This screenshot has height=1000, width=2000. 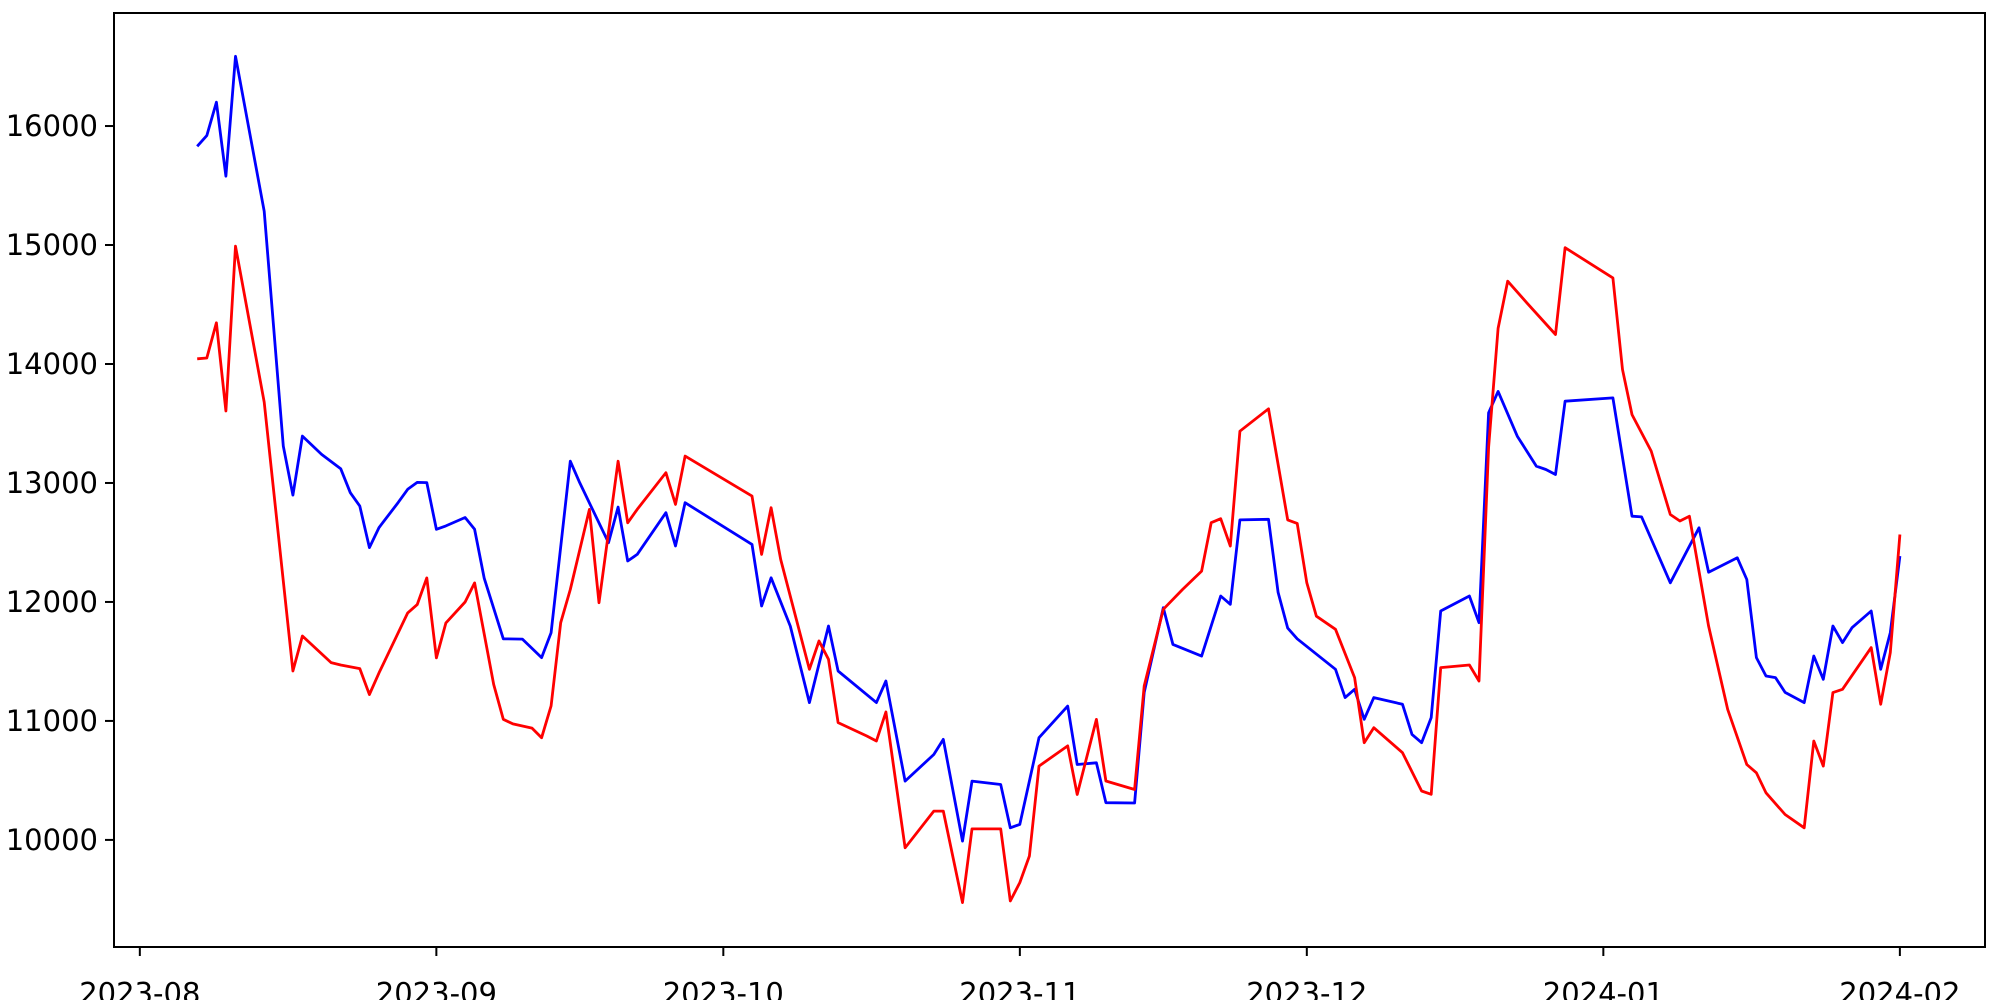 I want to click on y-tick-label: 11000, so click(x=52, y=721).